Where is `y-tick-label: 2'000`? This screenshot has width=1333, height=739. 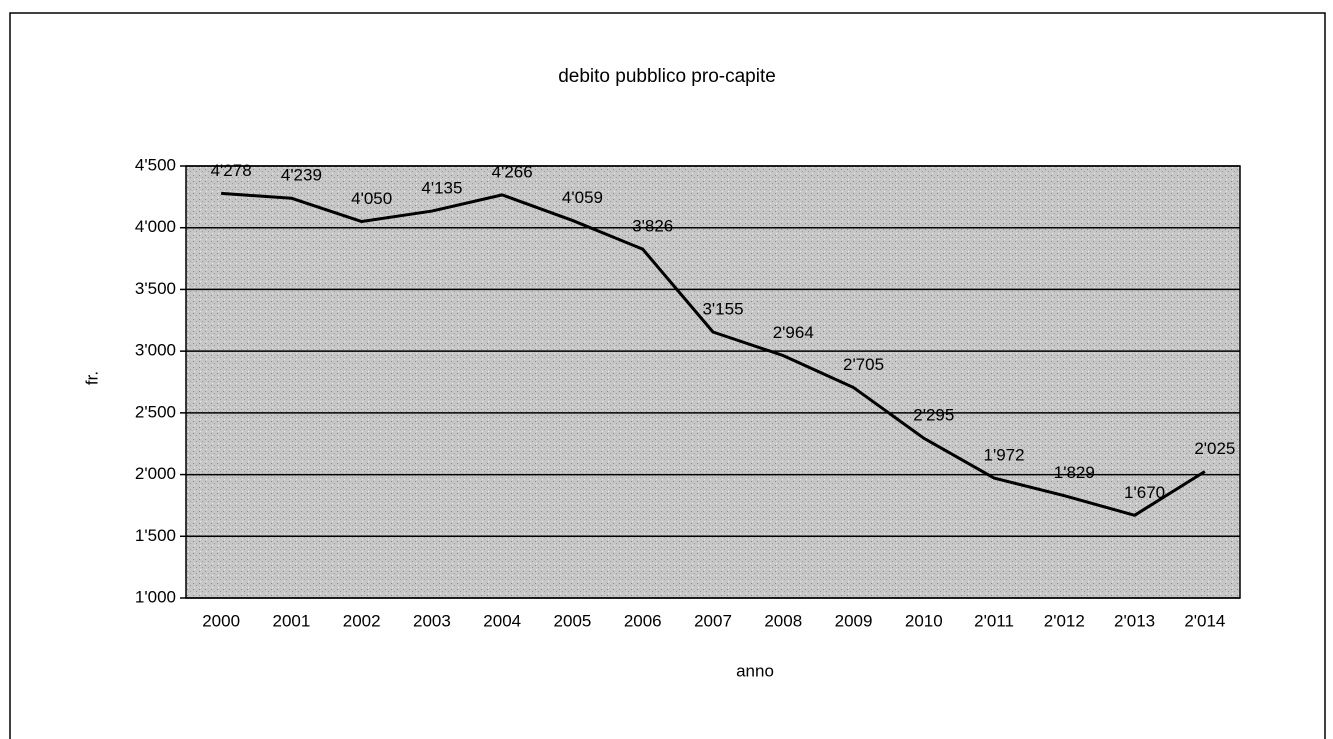
y-tick-label: 2'000 is located at coordinates (155, 473).